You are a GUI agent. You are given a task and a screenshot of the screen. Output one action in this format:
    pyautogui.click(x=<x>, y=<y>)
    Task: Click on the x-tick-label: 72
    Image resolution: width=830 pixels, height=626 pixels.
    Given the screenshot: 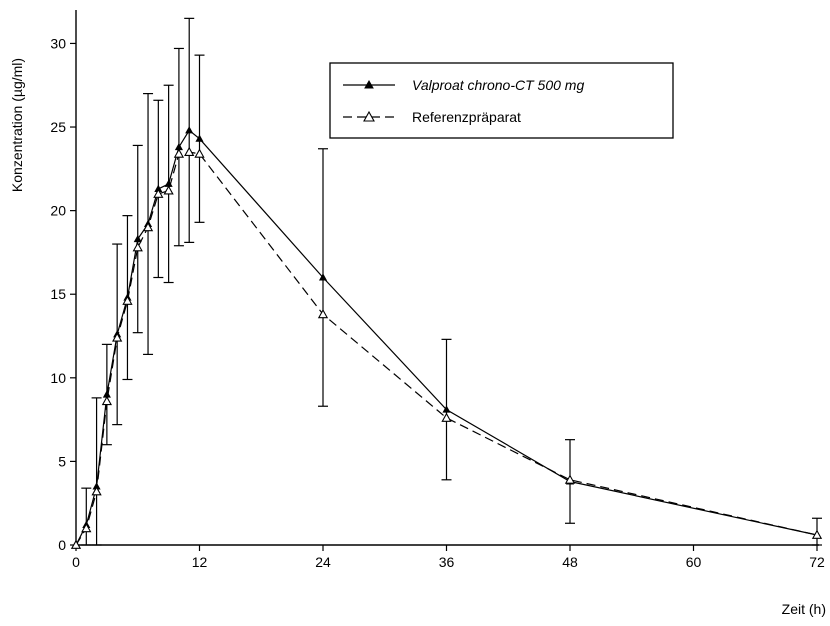 What is the action you would take?
    pyautogui.click(x=817, y=562)
    